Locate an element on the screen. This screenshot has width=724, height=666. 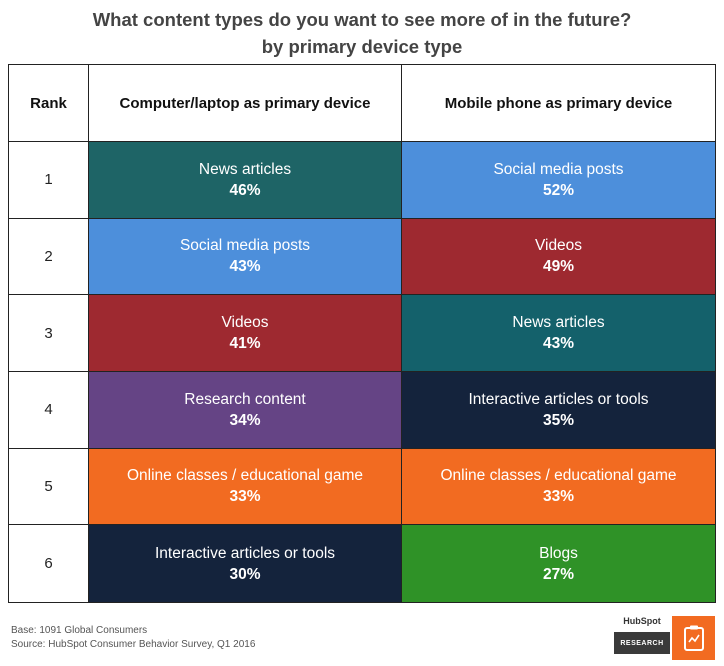
computer-content-cell: Online classes / educational game 33% is located at coordinates (245, 487).